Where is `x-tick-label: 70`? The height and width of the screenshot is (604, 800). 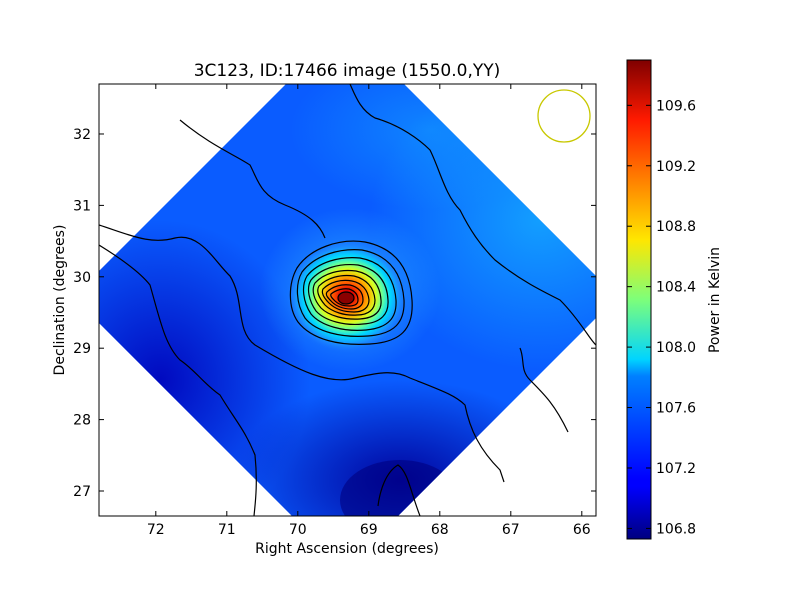
x-tick-label: 70 is located at coordinates (298, 530).